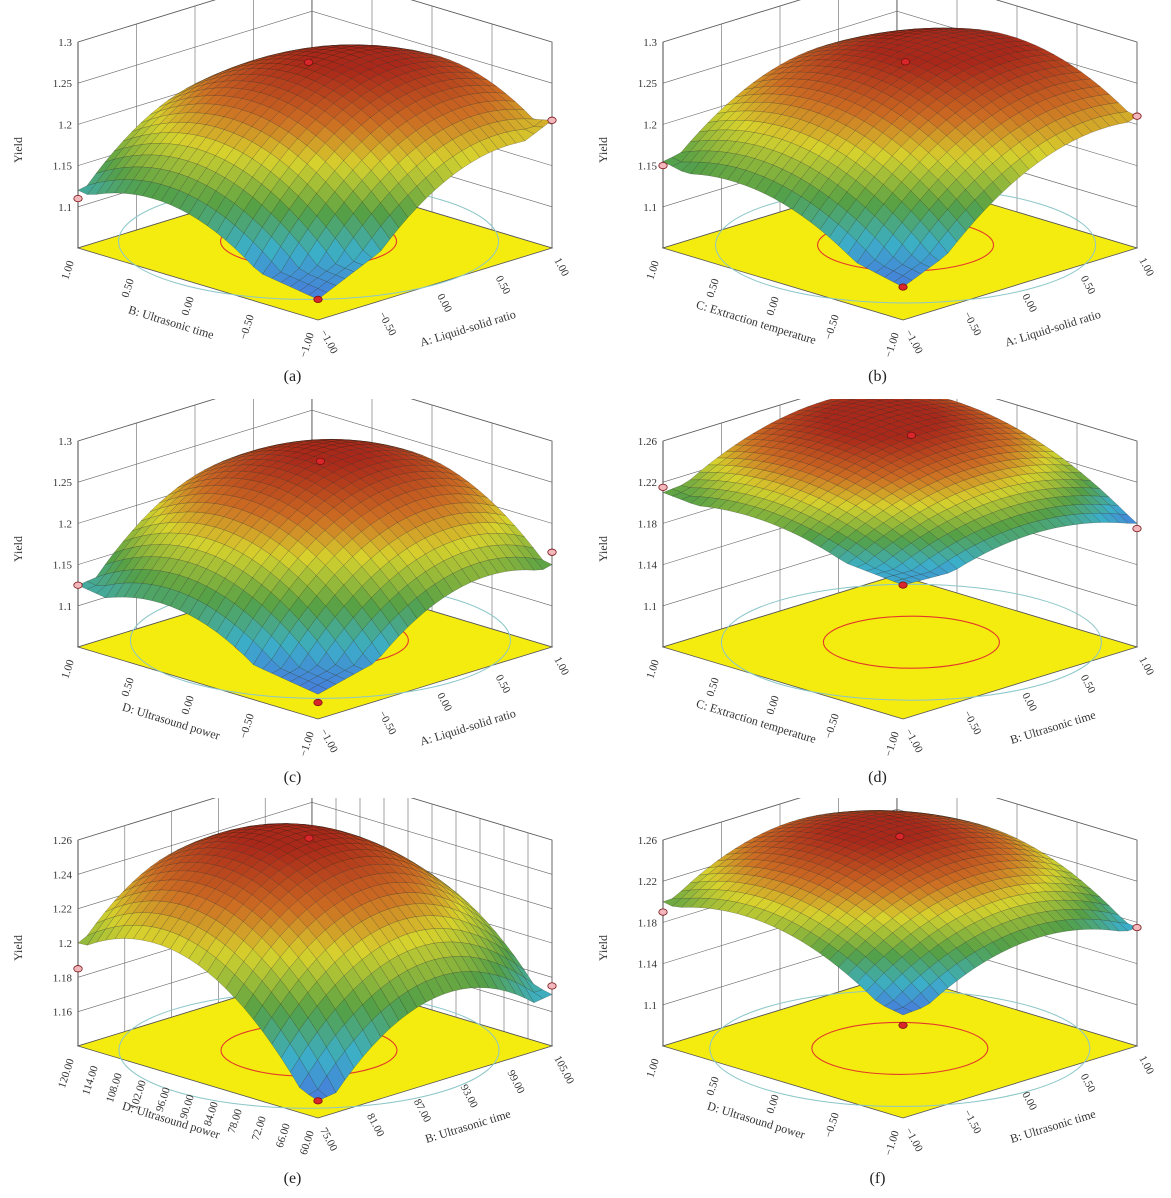 The width and height of the screenshot is (1171, 1198). I want to click on left-axis-tick-label: 114.00, so click(90, 1080).